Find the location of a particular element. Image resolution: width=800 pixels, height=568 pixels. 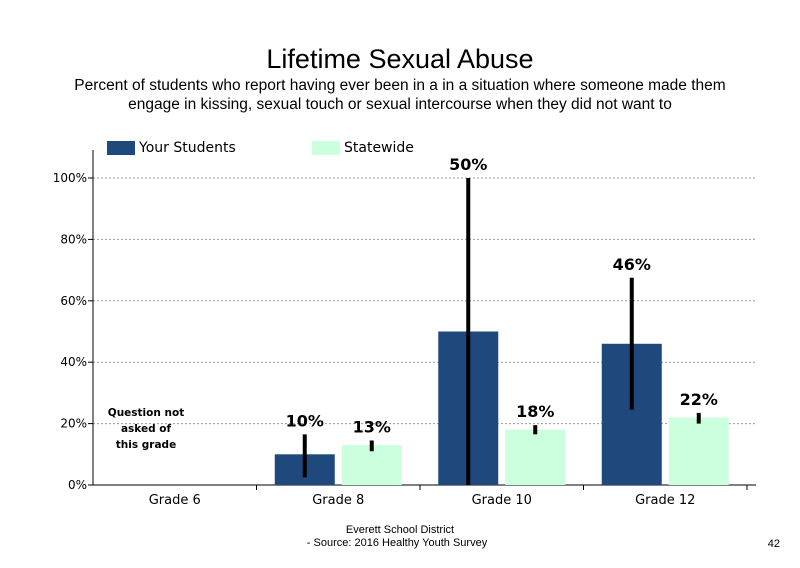

not-asked-note: this grade is located at coordinates (146, 445).